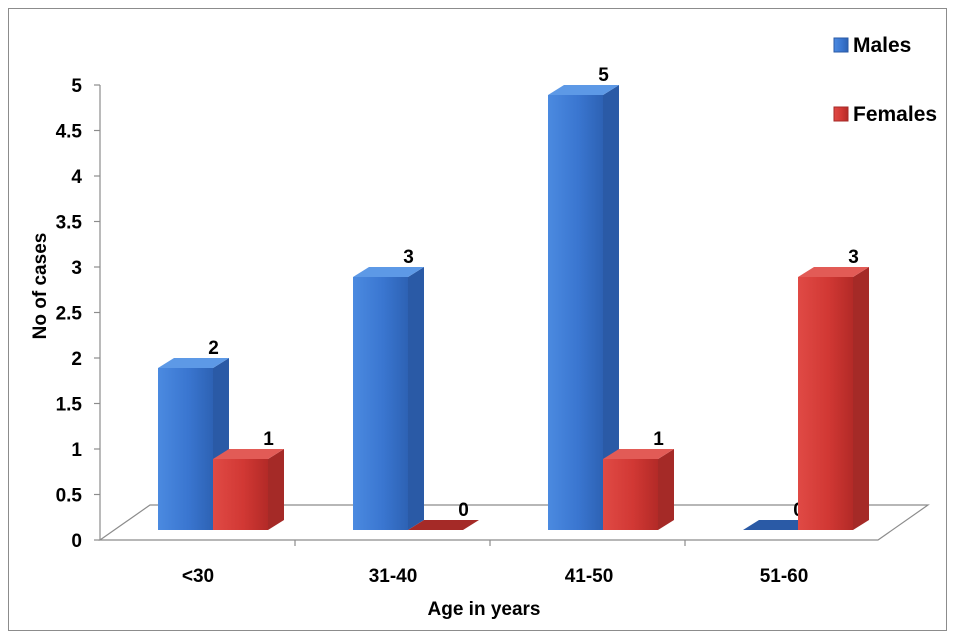 The height and width of the screenshot is (639, 957). I want to click on x-tick-label: 51-60, so click(784, 576).